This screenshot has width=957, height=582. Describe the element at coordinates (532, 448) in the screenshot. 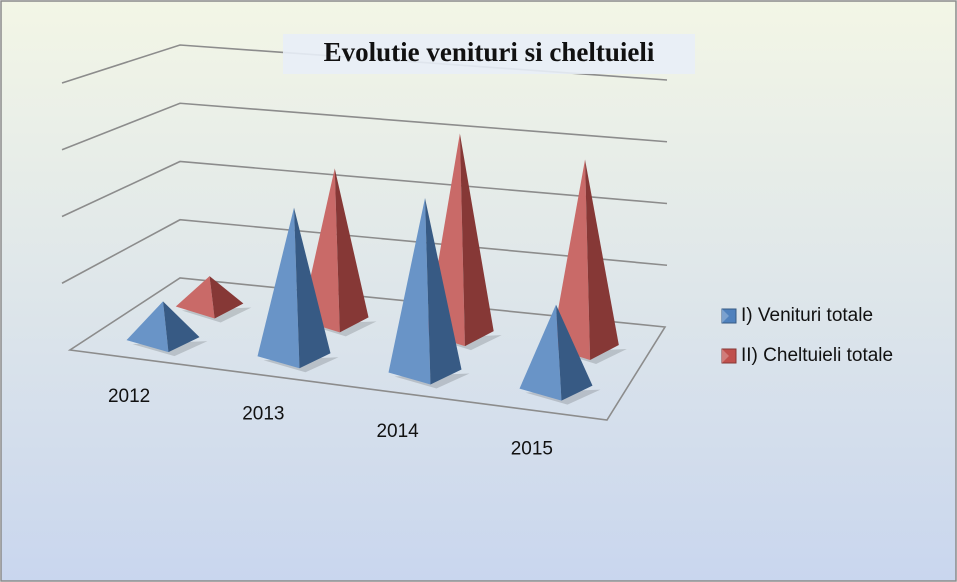

I see `x-tick-label: 2015` at that location.